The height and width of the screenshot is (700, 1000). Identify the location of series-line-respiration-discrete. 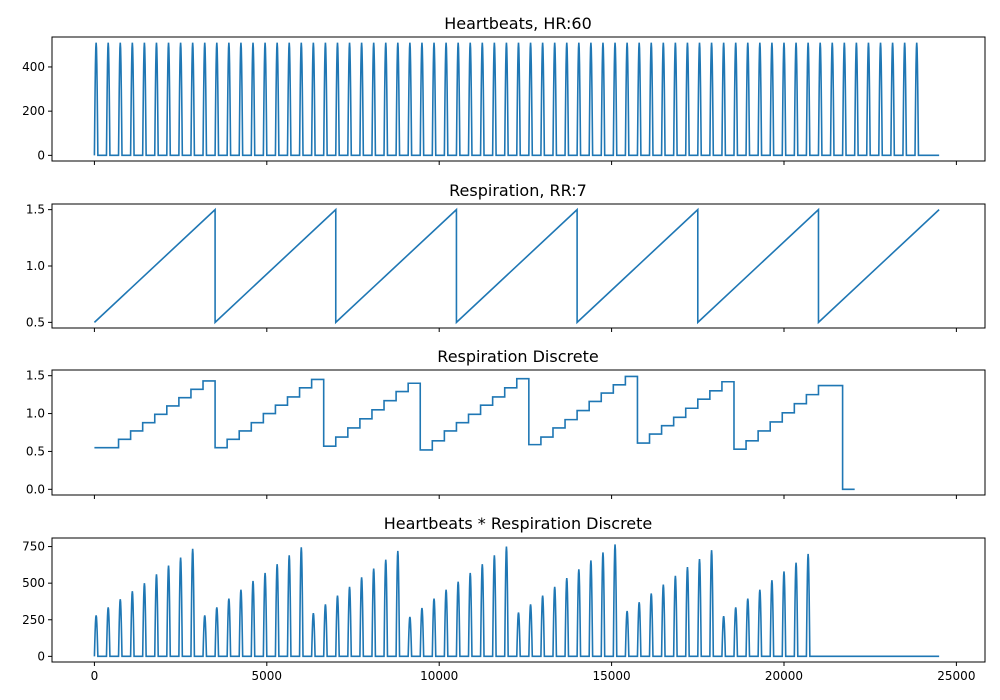
(474, 433).